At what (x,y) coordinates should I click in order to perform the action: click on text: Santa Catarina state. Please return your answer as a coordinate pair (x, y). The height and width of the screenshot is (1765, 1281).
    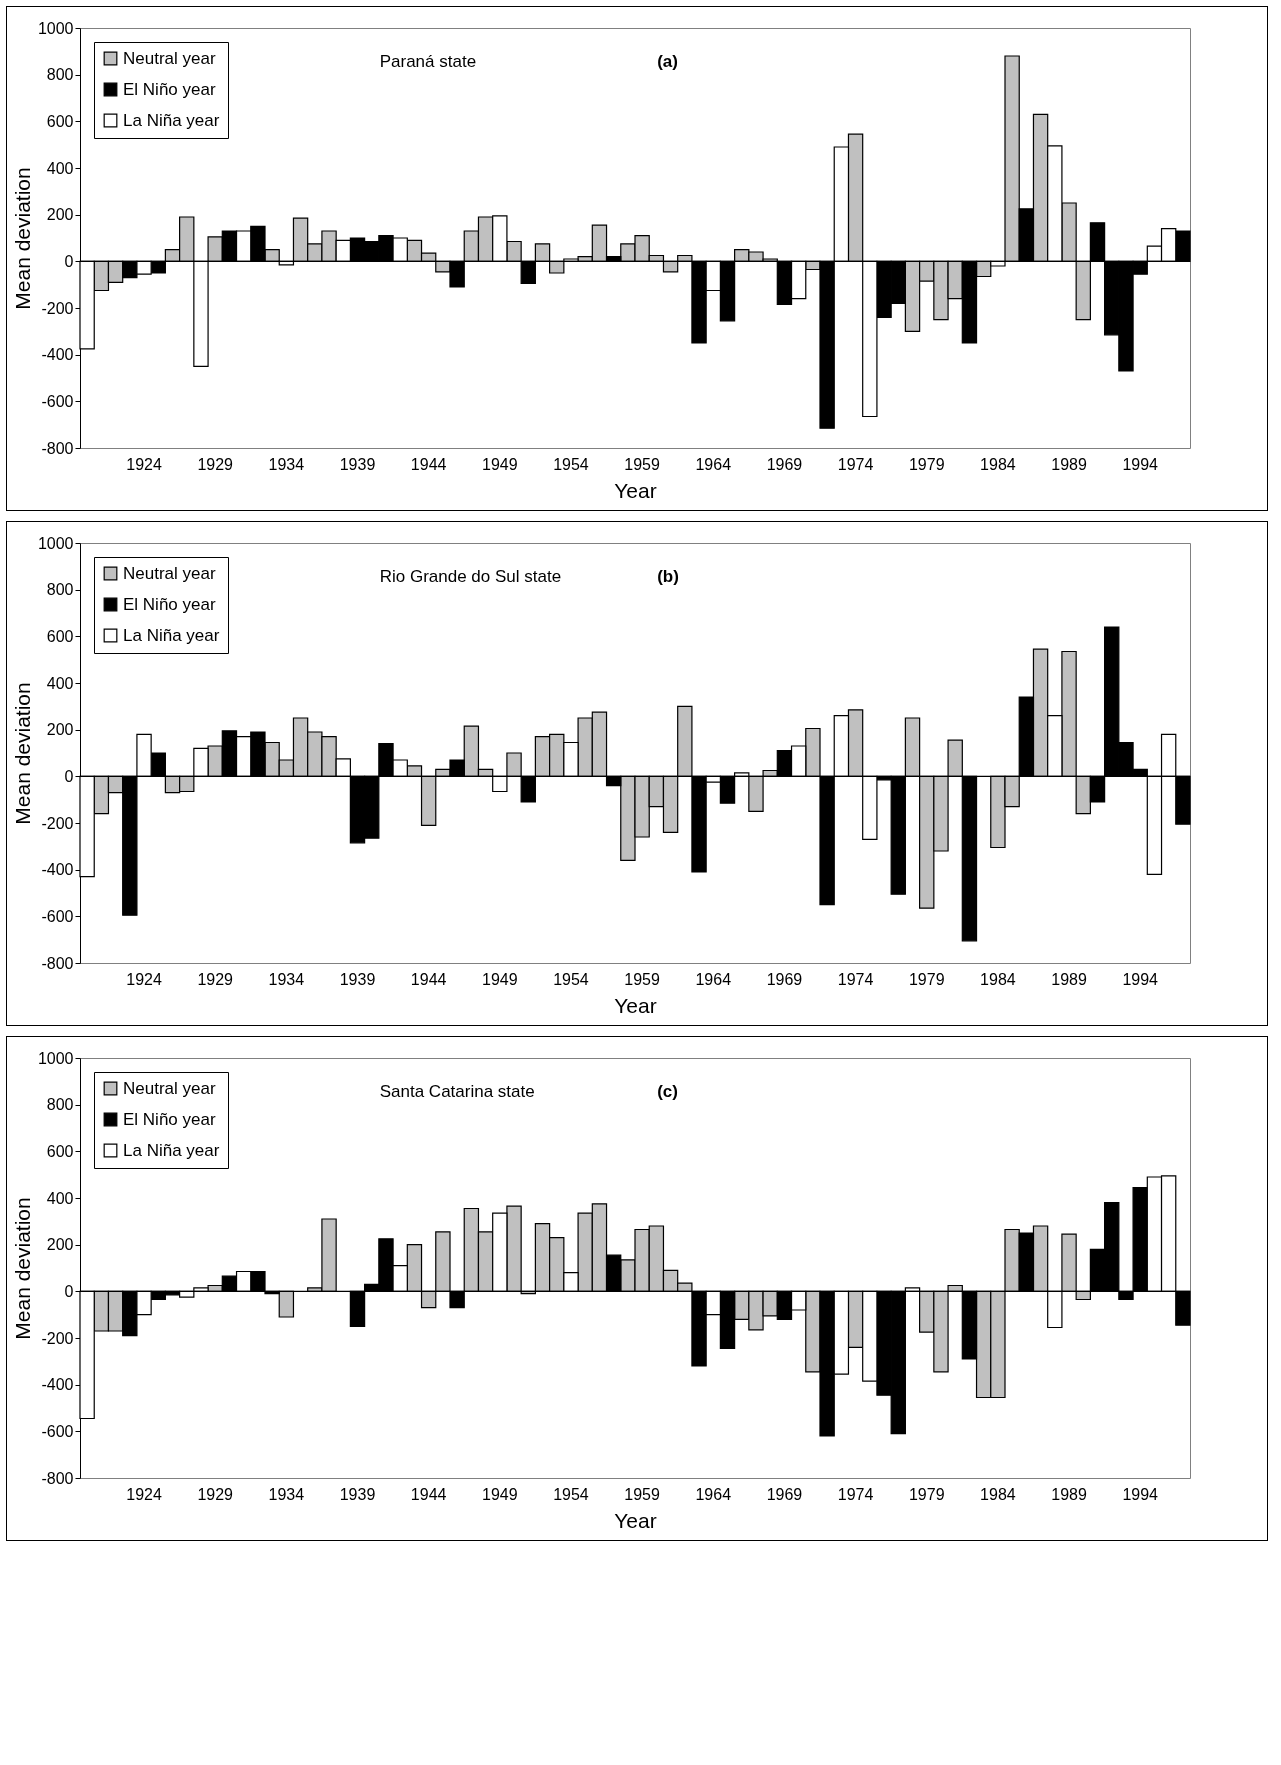
    Looking at the image, I should click on (457, 1091).